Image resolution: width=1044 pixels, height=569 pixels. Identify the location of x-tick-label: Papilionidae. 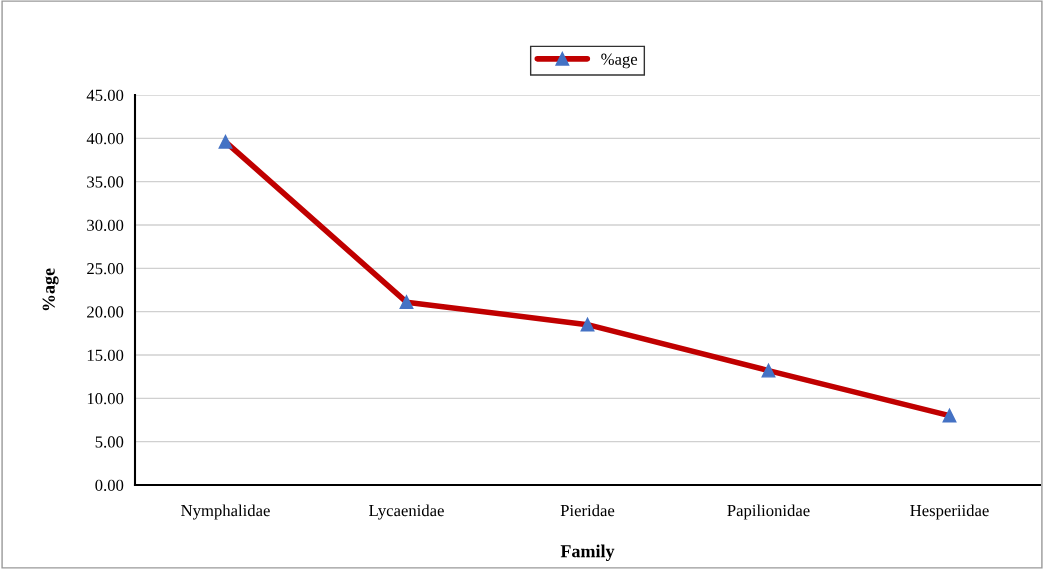
(768, 512).